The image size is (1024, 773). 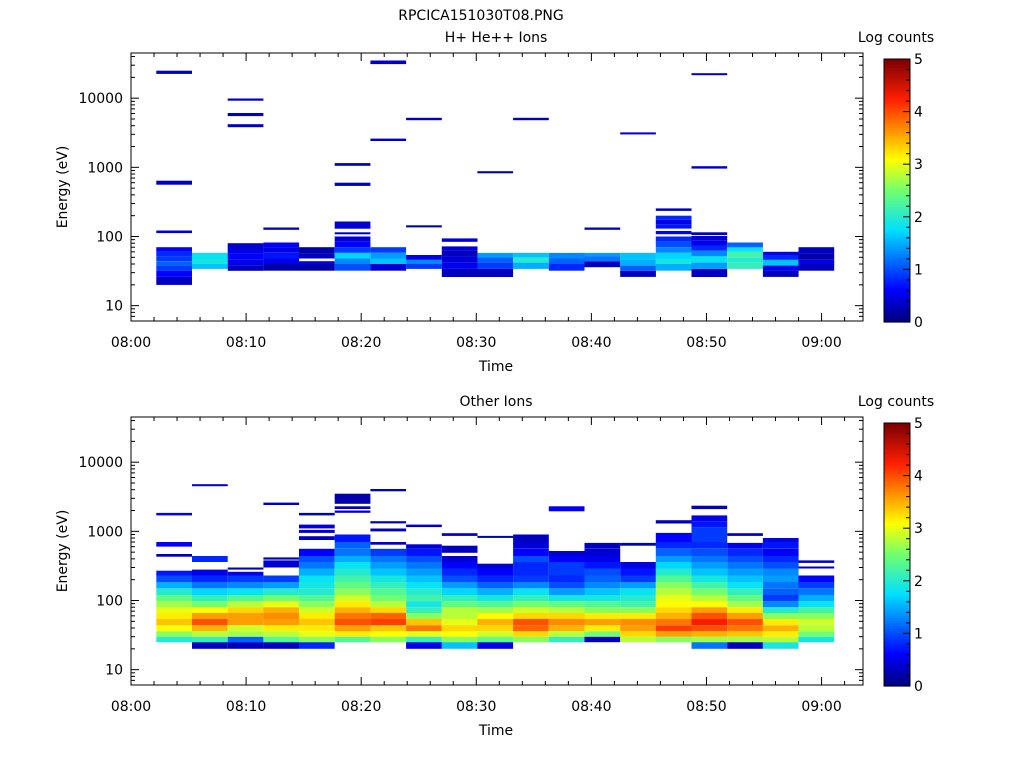 What do you see at coordinates (476, 707) in the screenshot?
I see `x-tick-label: 08:30` at bounding box center [476, 707].